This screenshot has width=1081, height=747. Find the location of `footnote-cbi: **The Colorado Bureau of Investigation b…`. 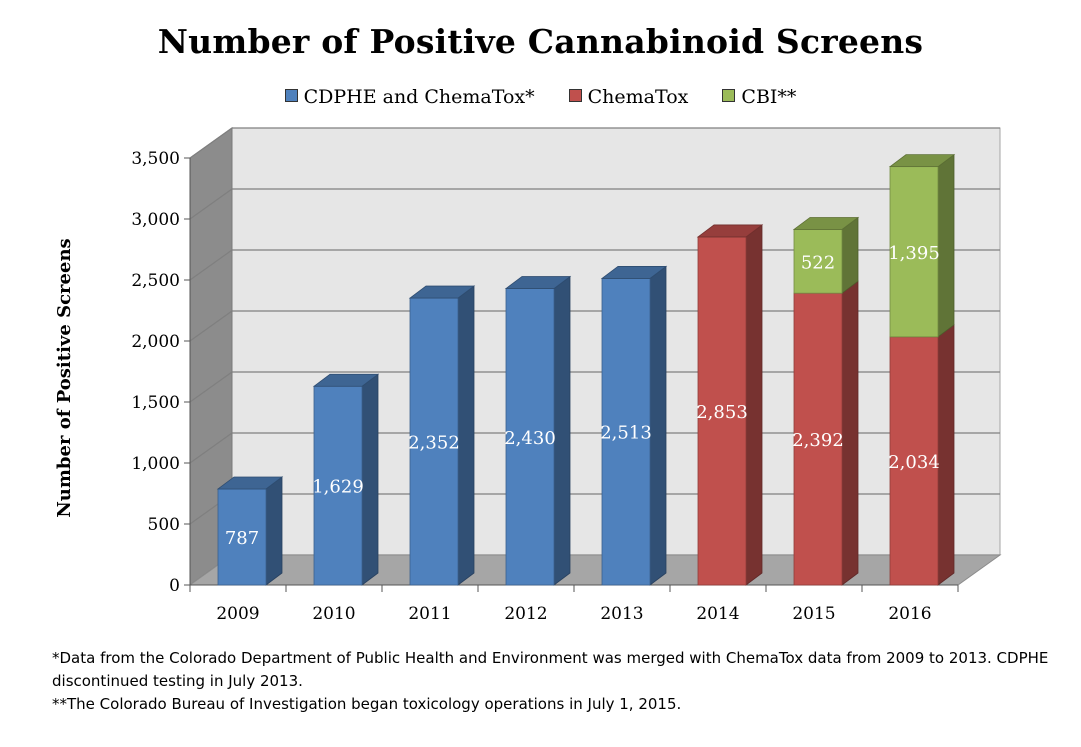

footnote-cbi: **The Colorado Bureau of Investigation b… is located at coordinates (367, 704).